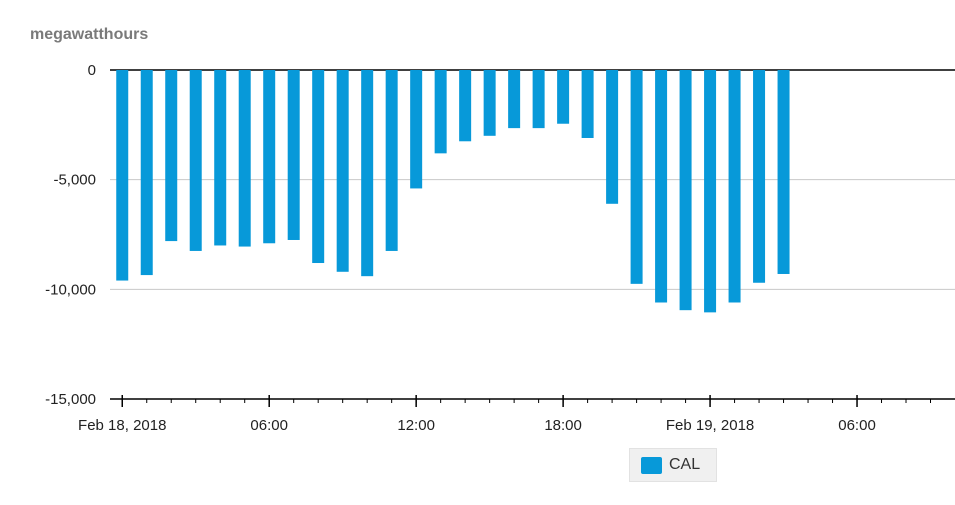 The width and height of the screenshot is (955, 505). Describe the element at coordinates (685, 464) in the screenshot. I see `legend-label: CAL` at that location.